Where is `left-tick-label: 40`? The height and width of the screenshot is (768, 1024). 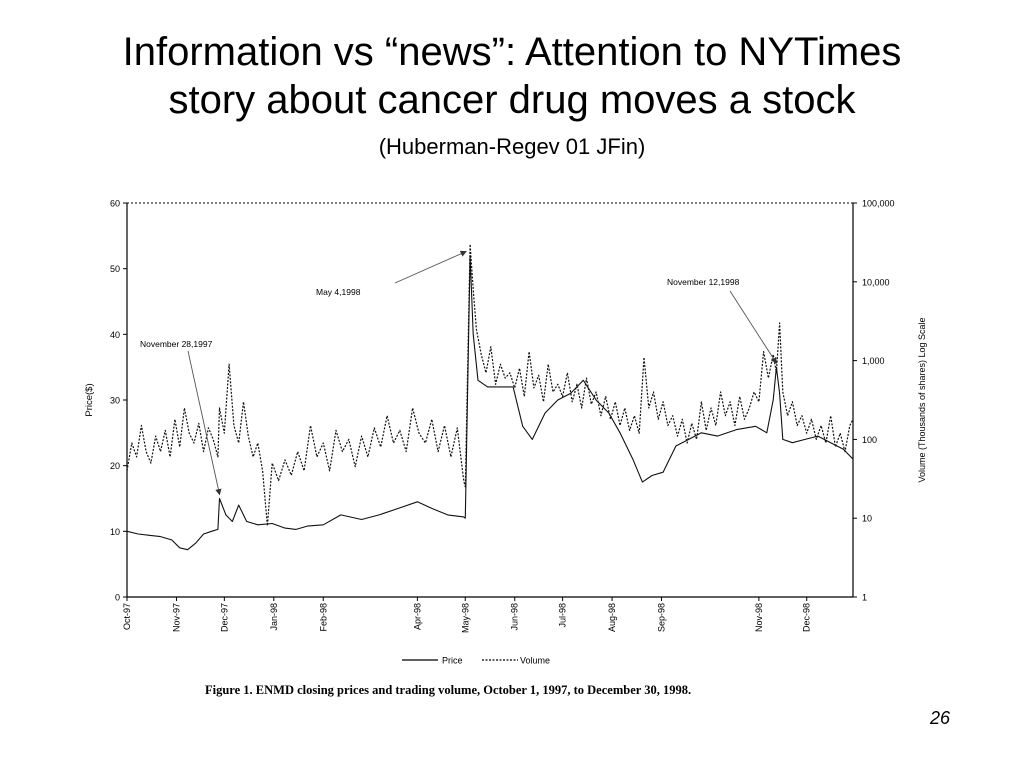
left-tick-label: 40 is located at coordinates (115, 335).